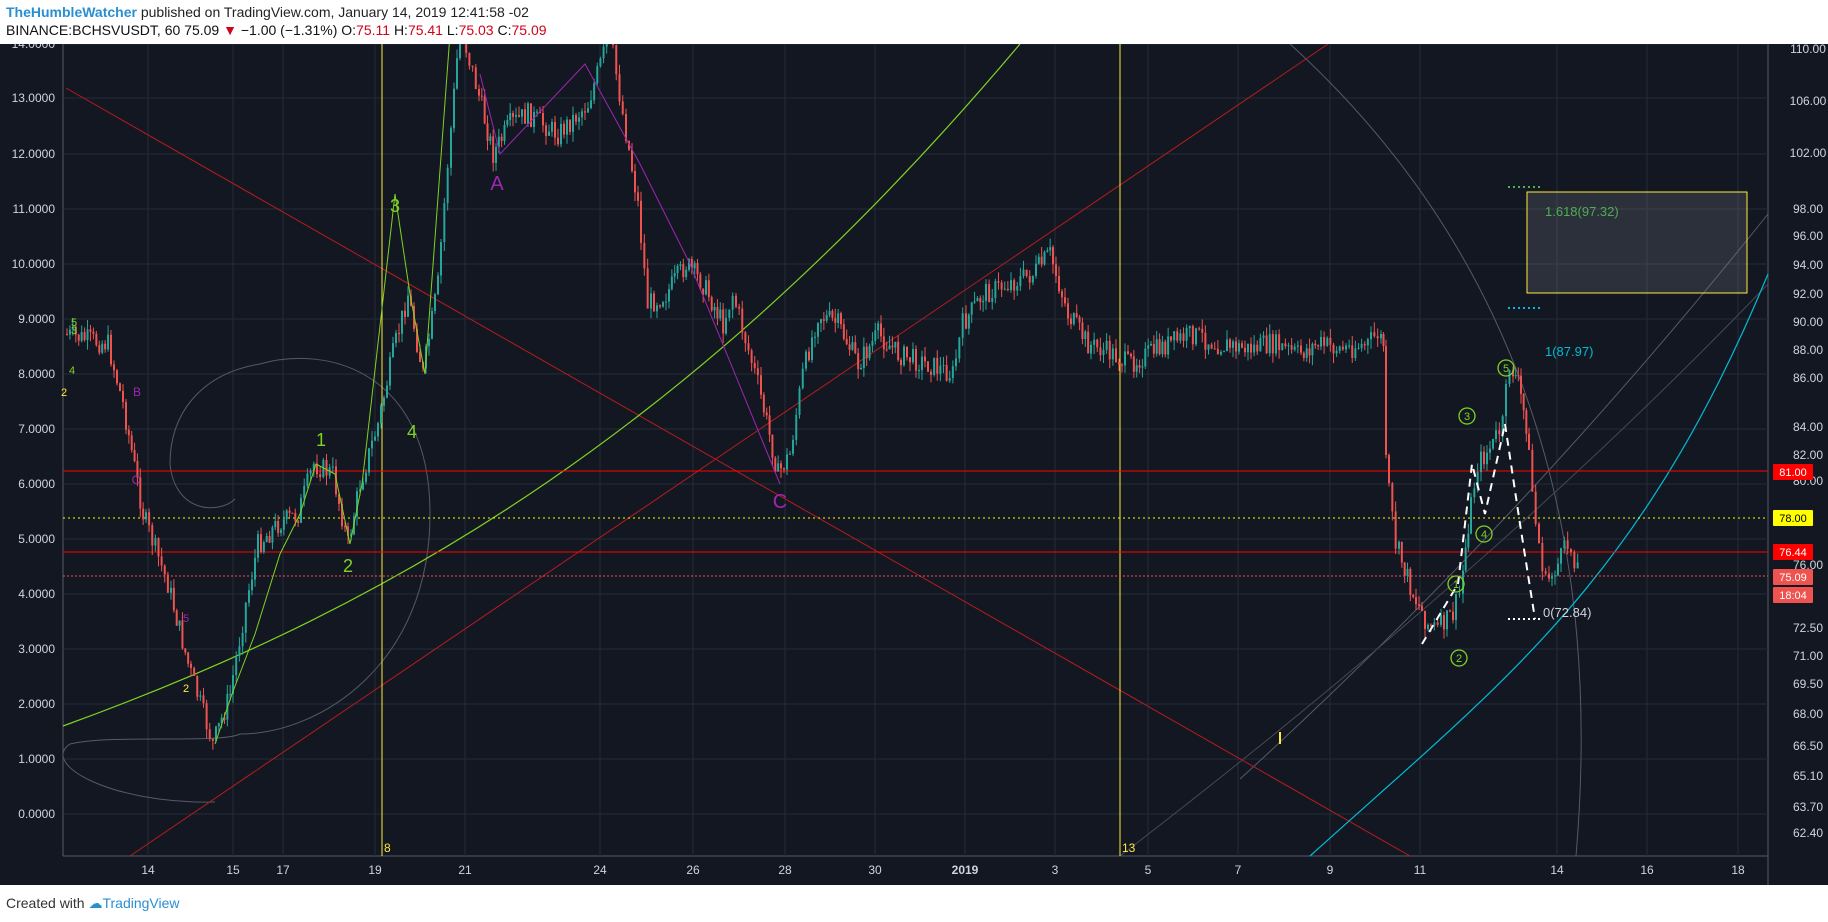  What do you see at coordinates (1463, 534) in the screenshot?
I see `wave-path-dashed` at bounding box center [1463, 534].